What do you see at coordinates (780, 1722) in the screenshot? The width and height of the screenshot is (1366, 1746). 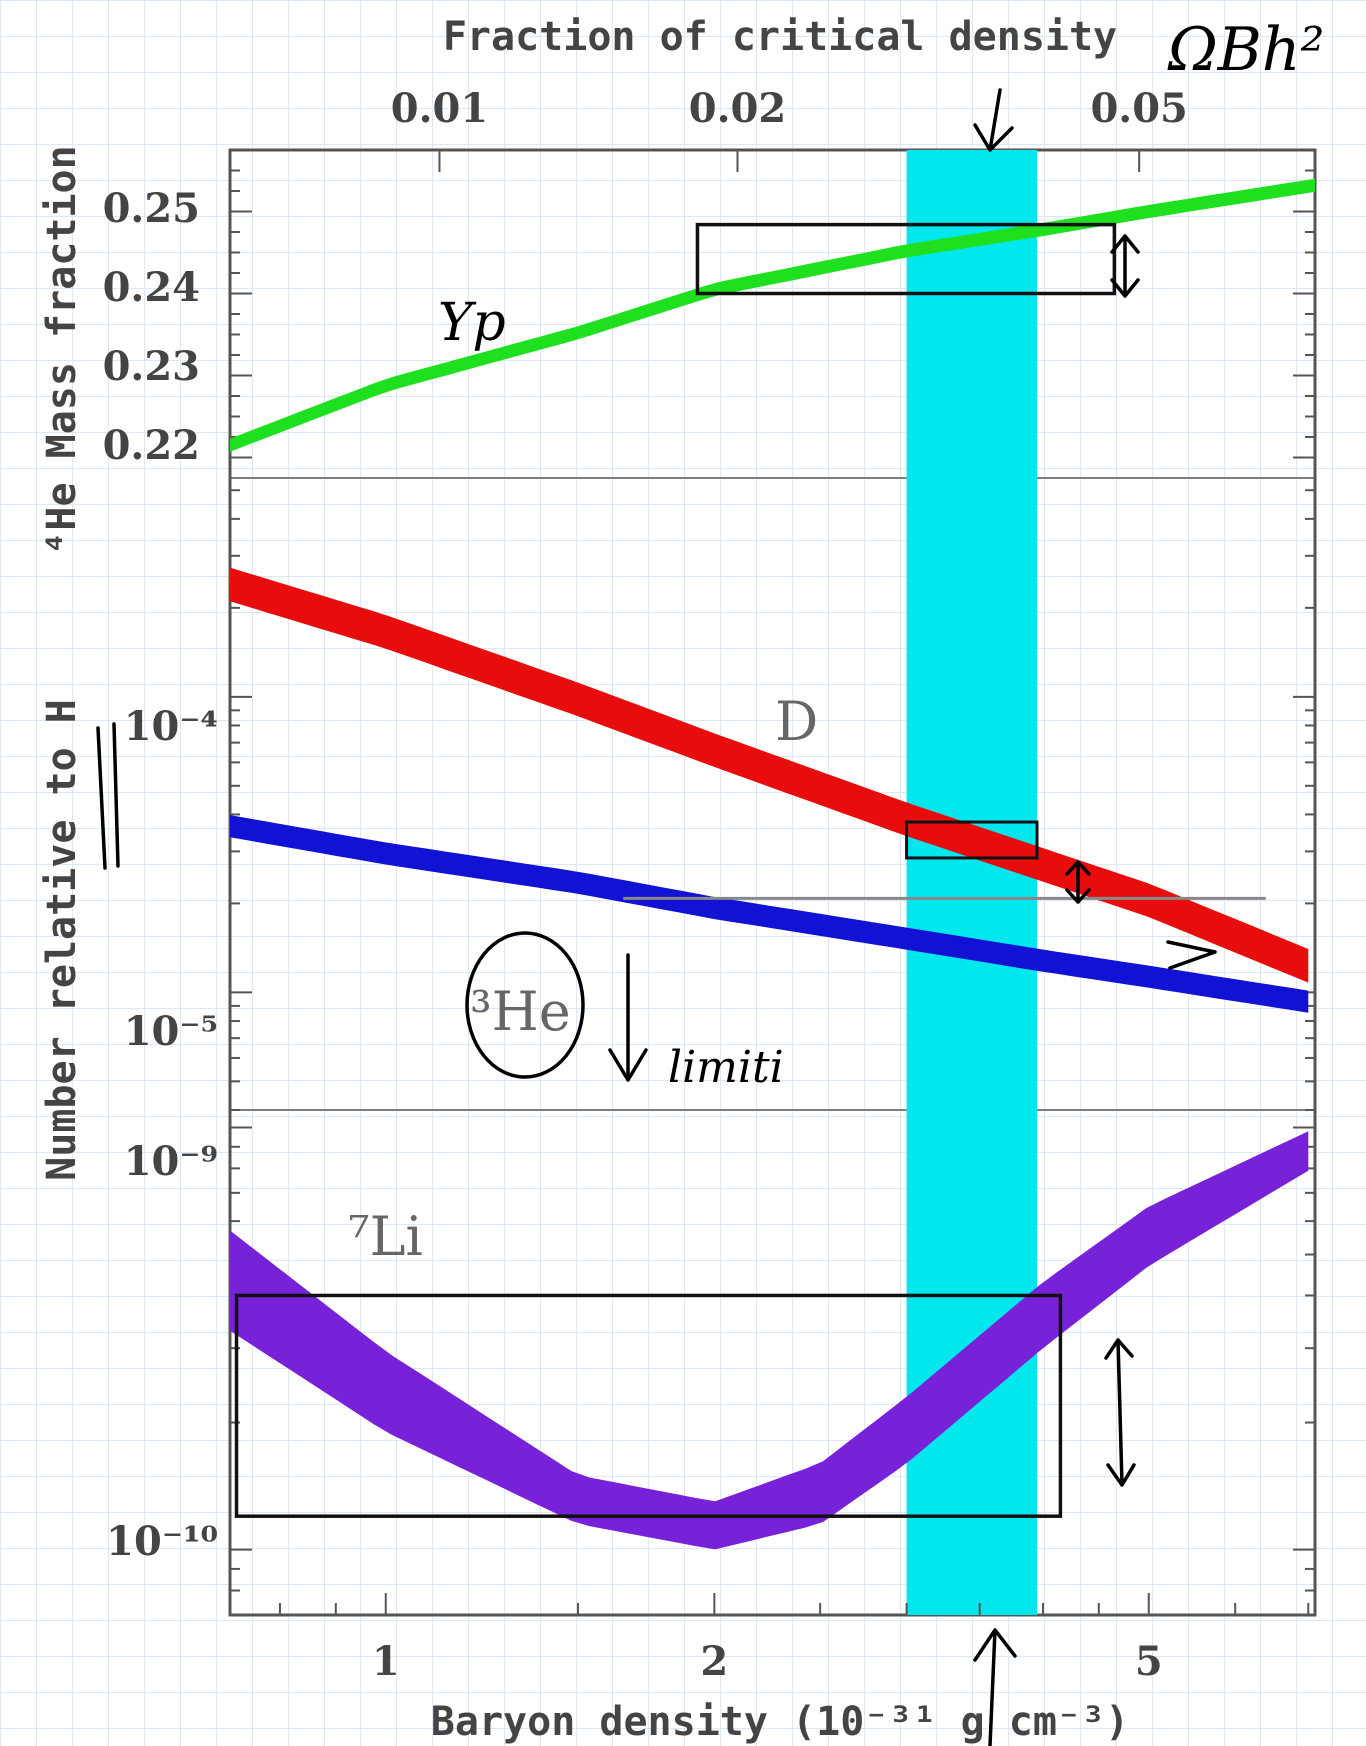 I see `x-axis-title: Baryon density (10⁻³¹ g cm⁻³)` at bounding box center [780, 1722].